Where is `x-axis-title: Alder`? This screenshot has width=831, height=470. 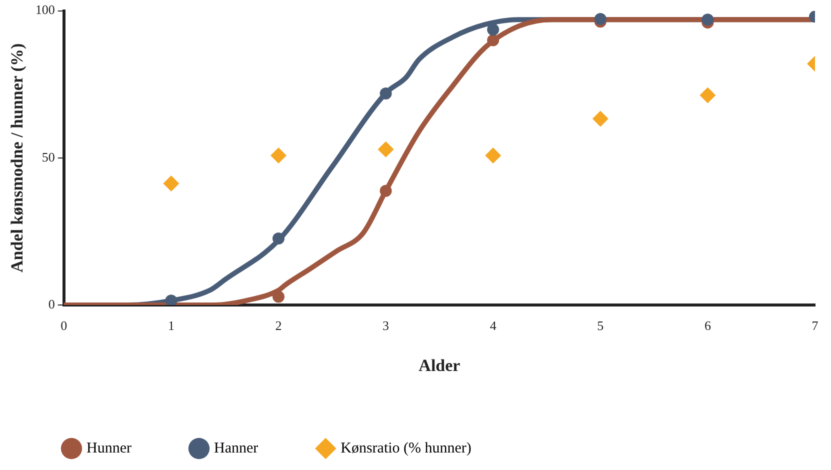 x-axis-title: Alder is located at coordinates (439, 366).